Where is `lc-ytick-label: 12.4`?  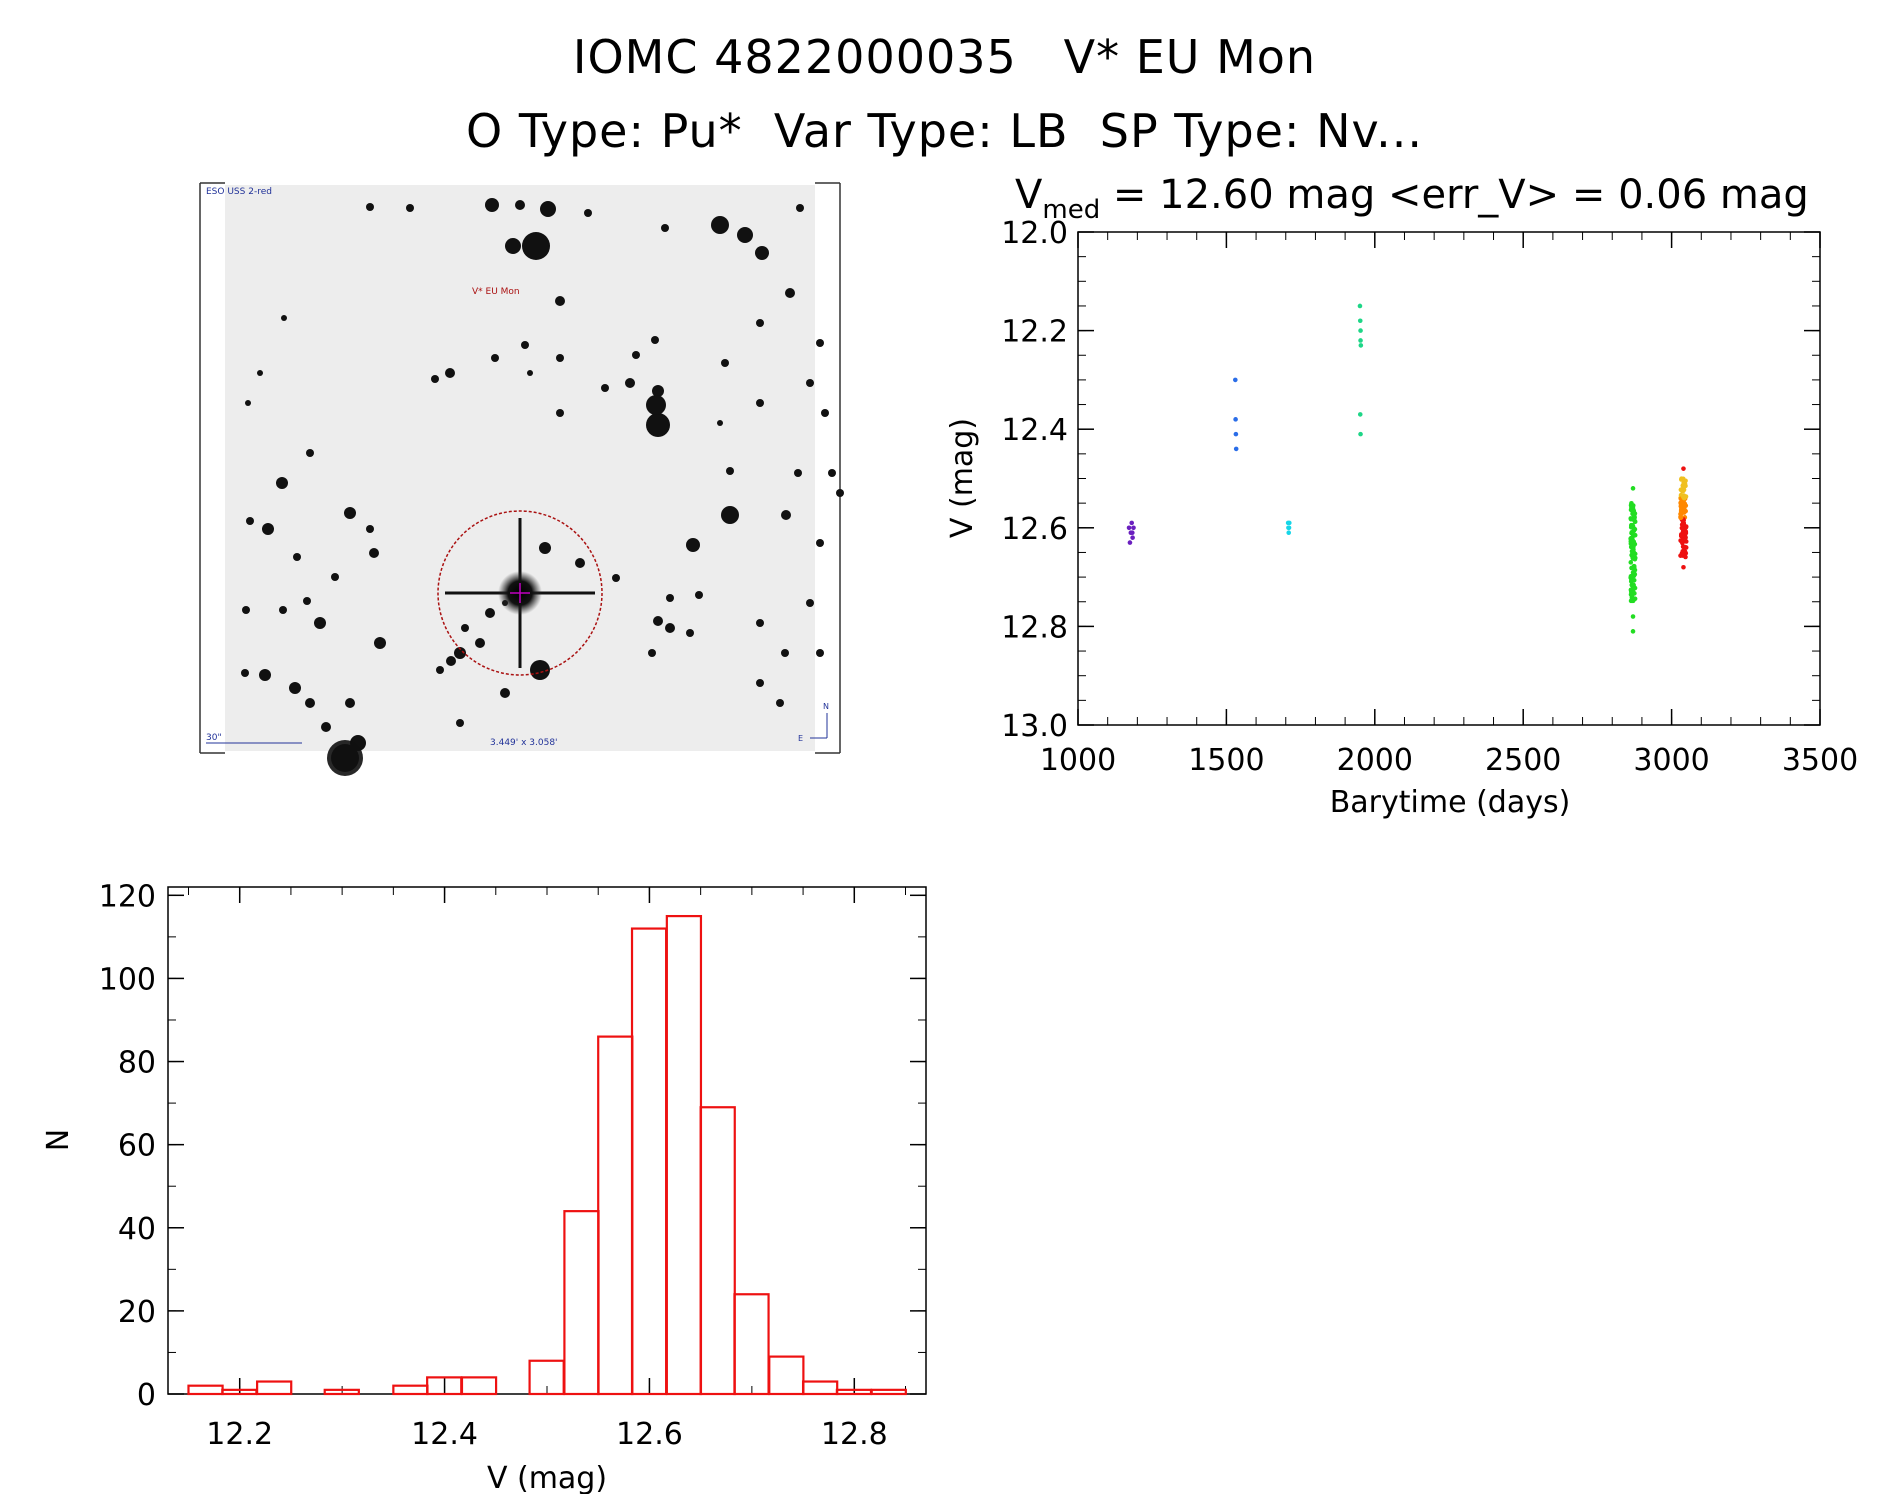 lc-ytick-label: 12.4 is located at coordinates (1034, 430).